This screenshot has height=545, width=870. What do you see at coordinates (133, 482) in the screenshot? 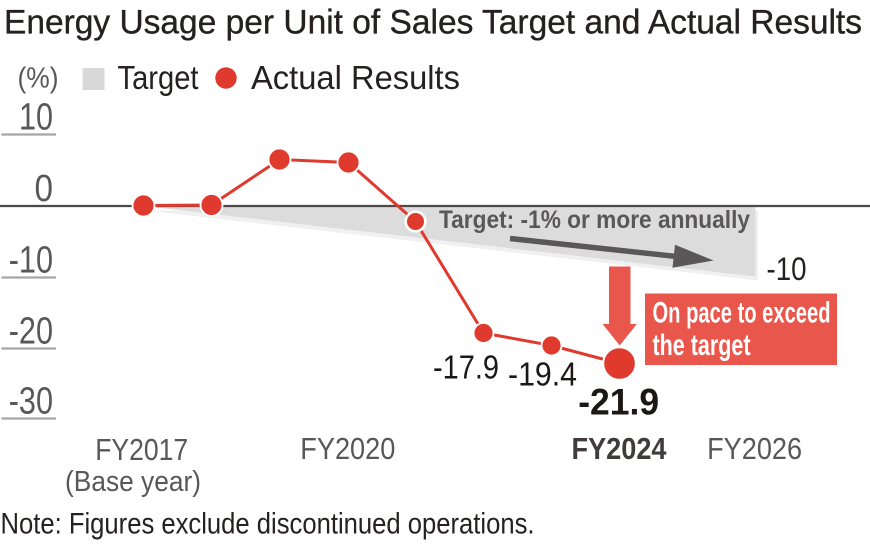
I see `svg-text: (Base year)` at bounding box center [133, 482].